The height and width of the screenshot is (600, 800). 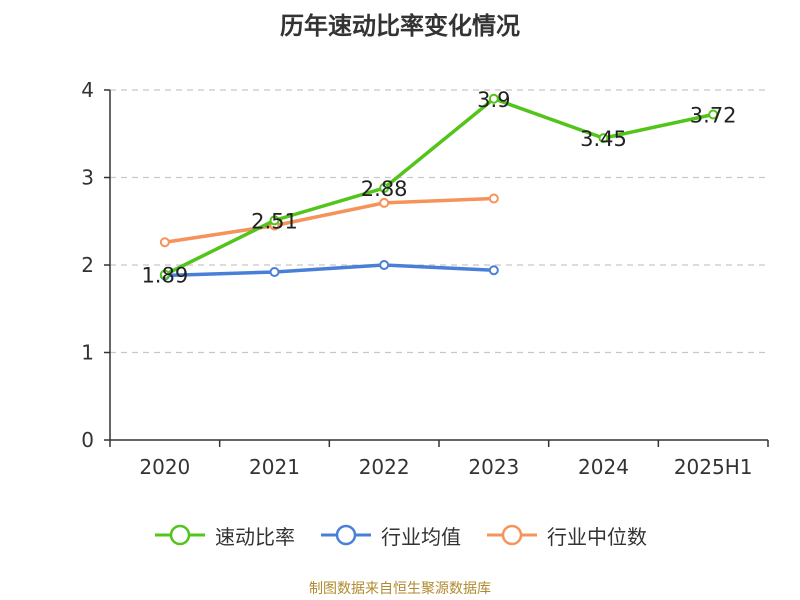 I want to click on legend-label-industry-mean: 行业均值, so click(x=421, y=536).